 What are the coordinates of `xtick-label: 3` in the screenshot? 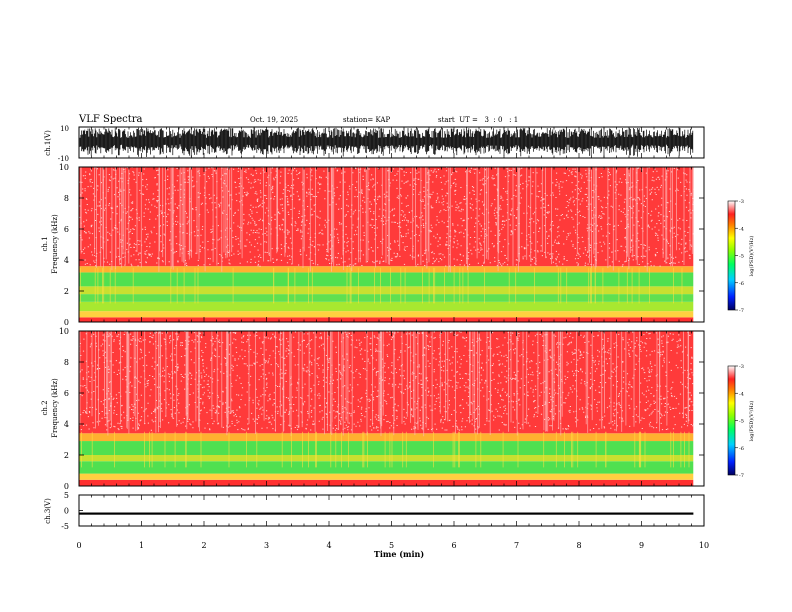 It's located at (266, 545).